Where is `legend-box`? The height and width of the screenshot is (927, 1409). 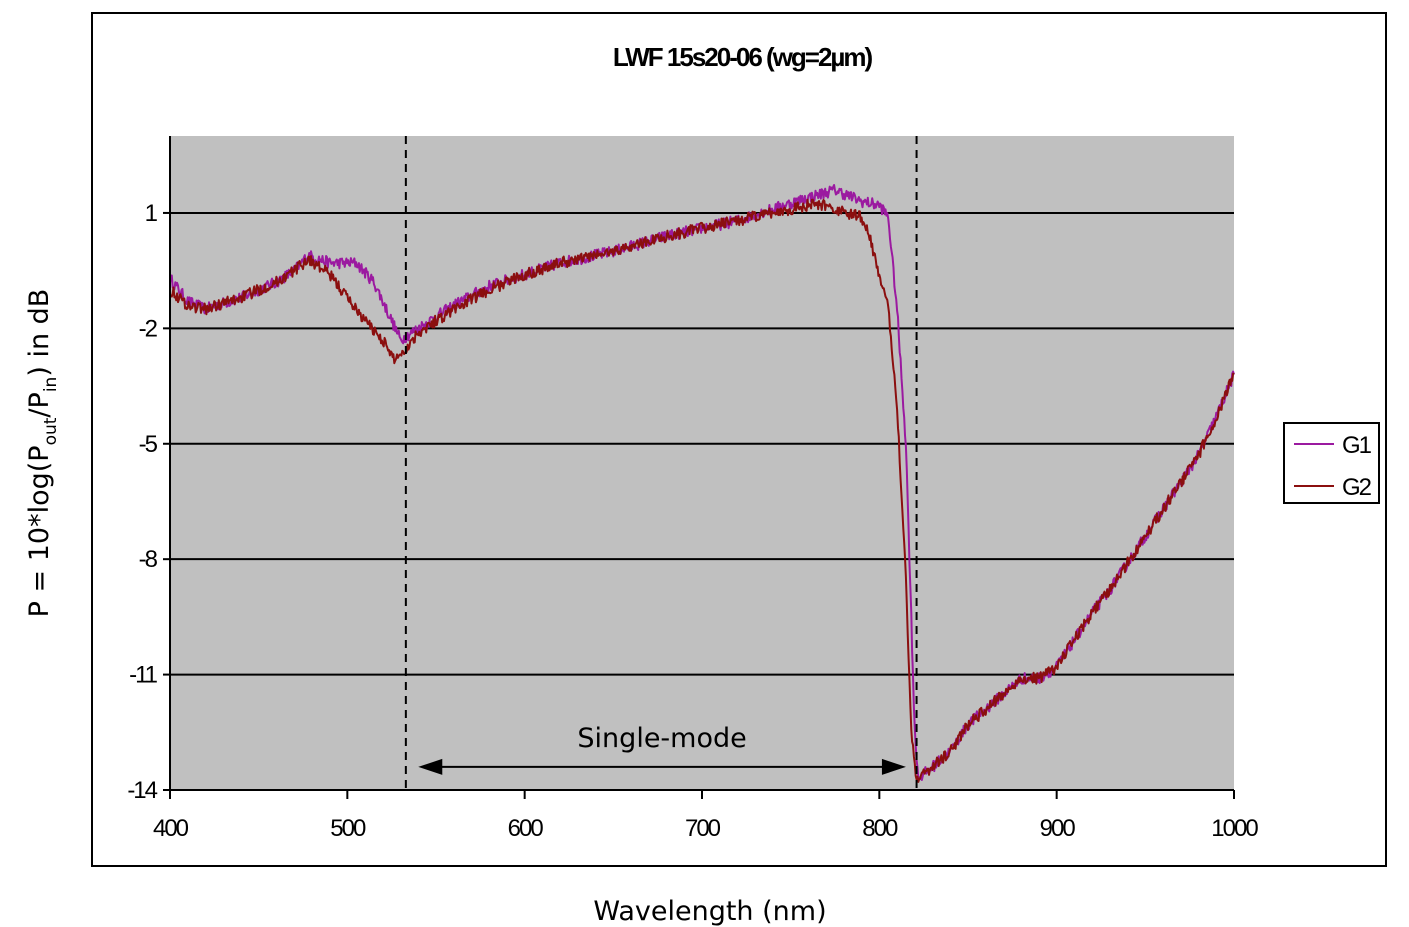 legend-box is located at coordinates (1331, 463).